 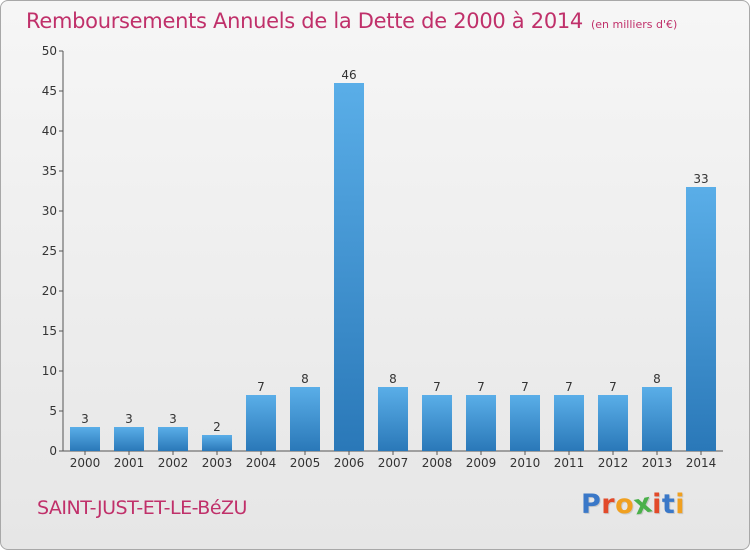 What do you see at coordinates (49, 51) in the screenshot?
I see `y-tick-label: 50` at bounding box center [49, 51].